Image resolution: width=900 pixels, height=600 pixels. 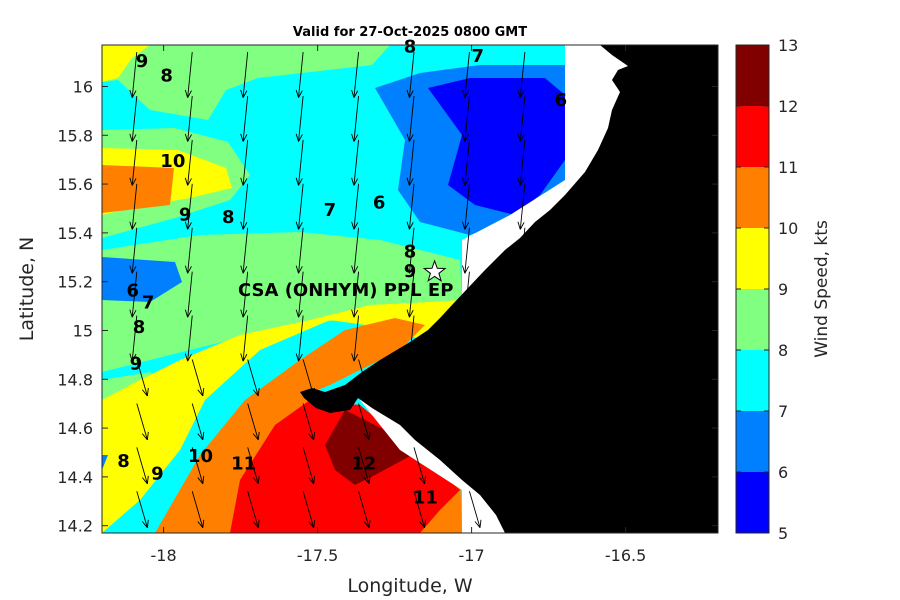 I want to click on field-5-6-core, so click(x=496, y=146).